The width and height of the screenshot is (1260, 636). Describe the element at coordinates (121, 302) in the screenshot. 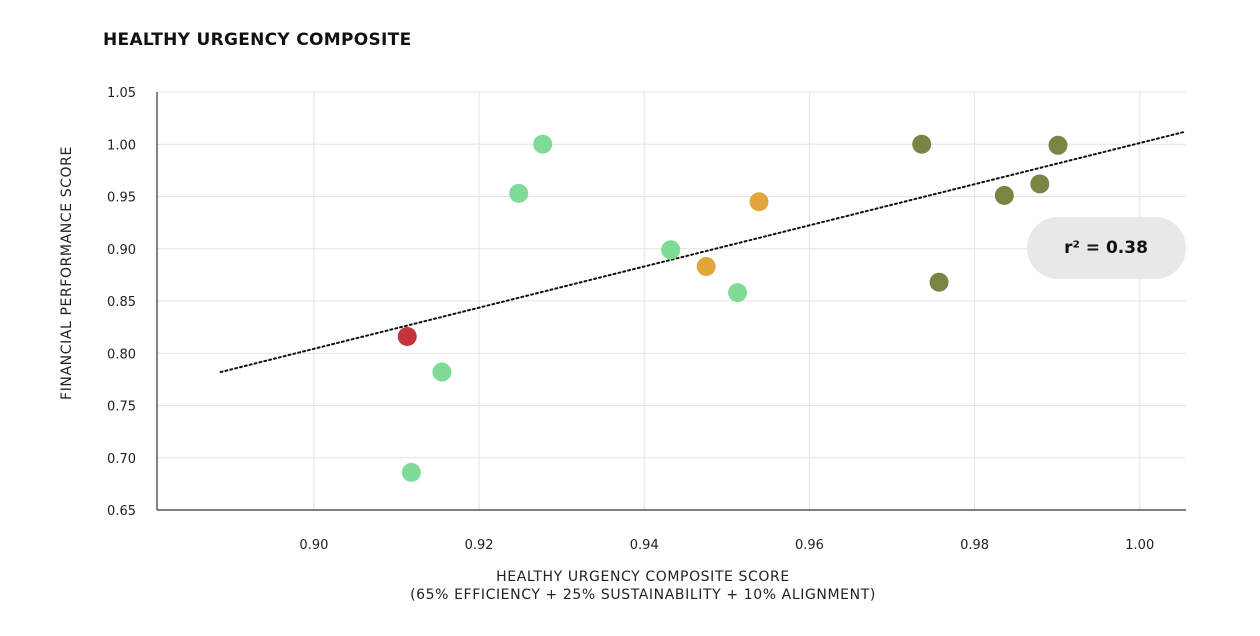

I see `y-tick-label: 0.85` at that location.